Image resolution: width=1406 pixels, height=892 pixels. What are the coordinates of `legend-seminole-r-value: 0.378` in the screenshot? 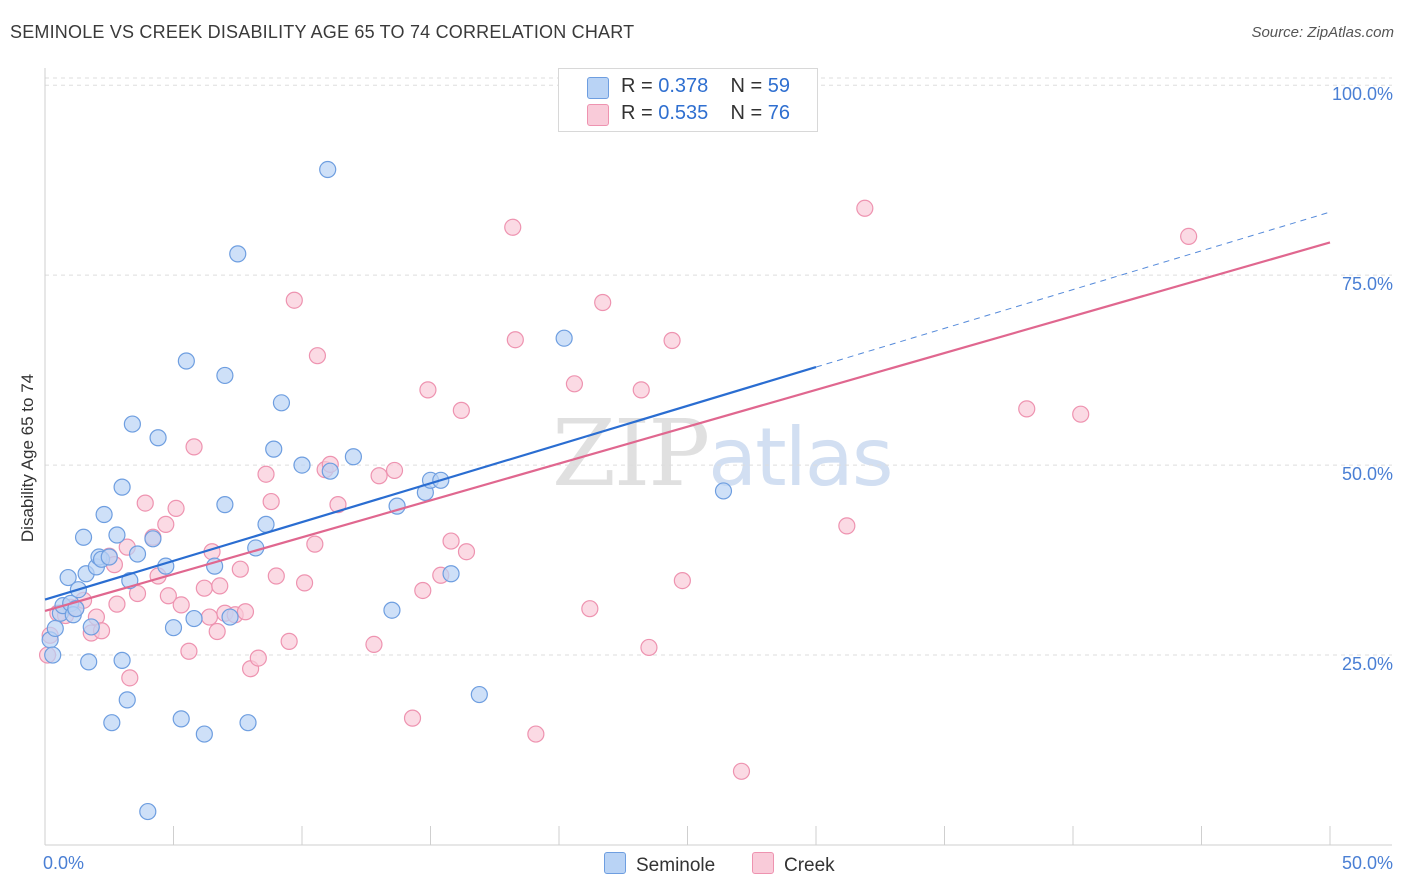 It's located at (683, 86).